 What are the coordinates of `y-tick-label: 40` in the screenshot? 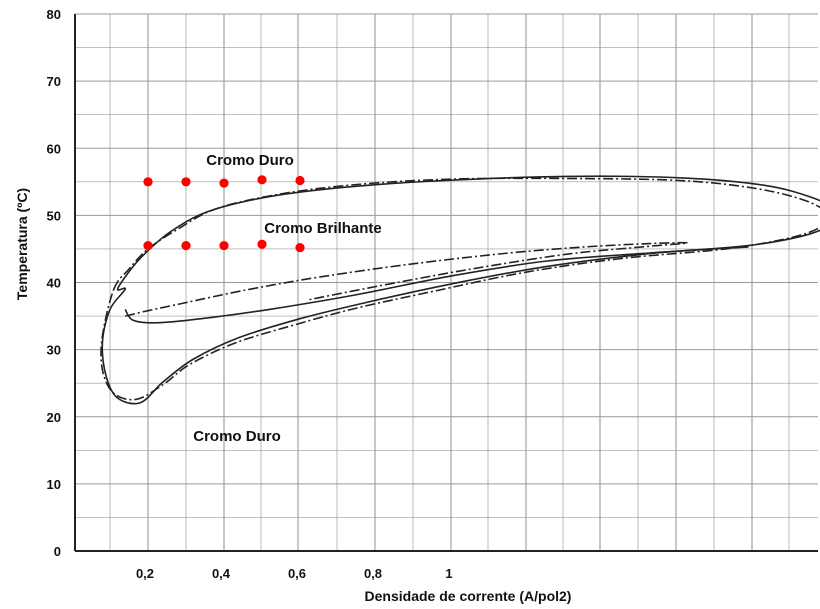 It's located at (54, 283).